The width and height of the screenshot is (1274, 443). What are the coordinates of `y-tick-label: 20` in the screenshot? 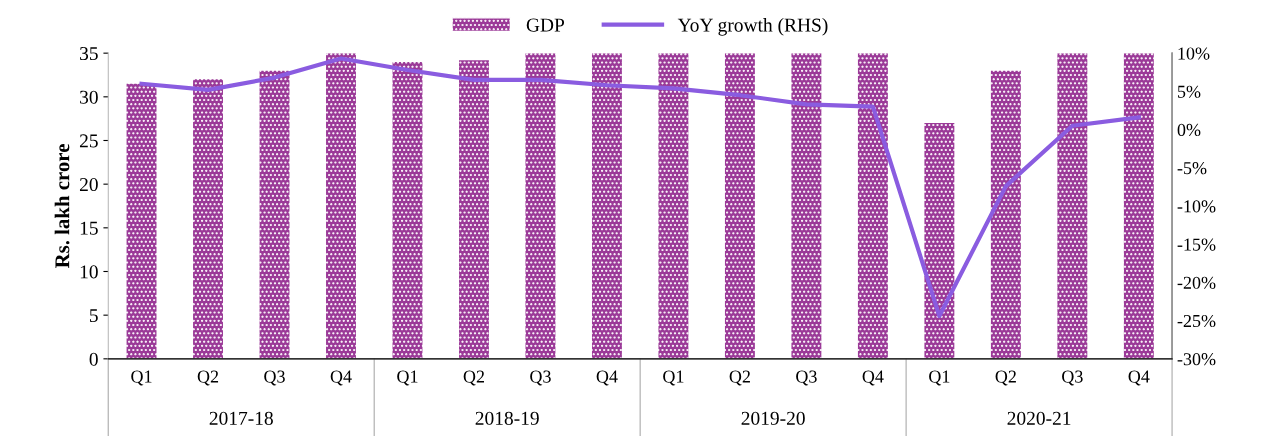 It's located at (88, 184).